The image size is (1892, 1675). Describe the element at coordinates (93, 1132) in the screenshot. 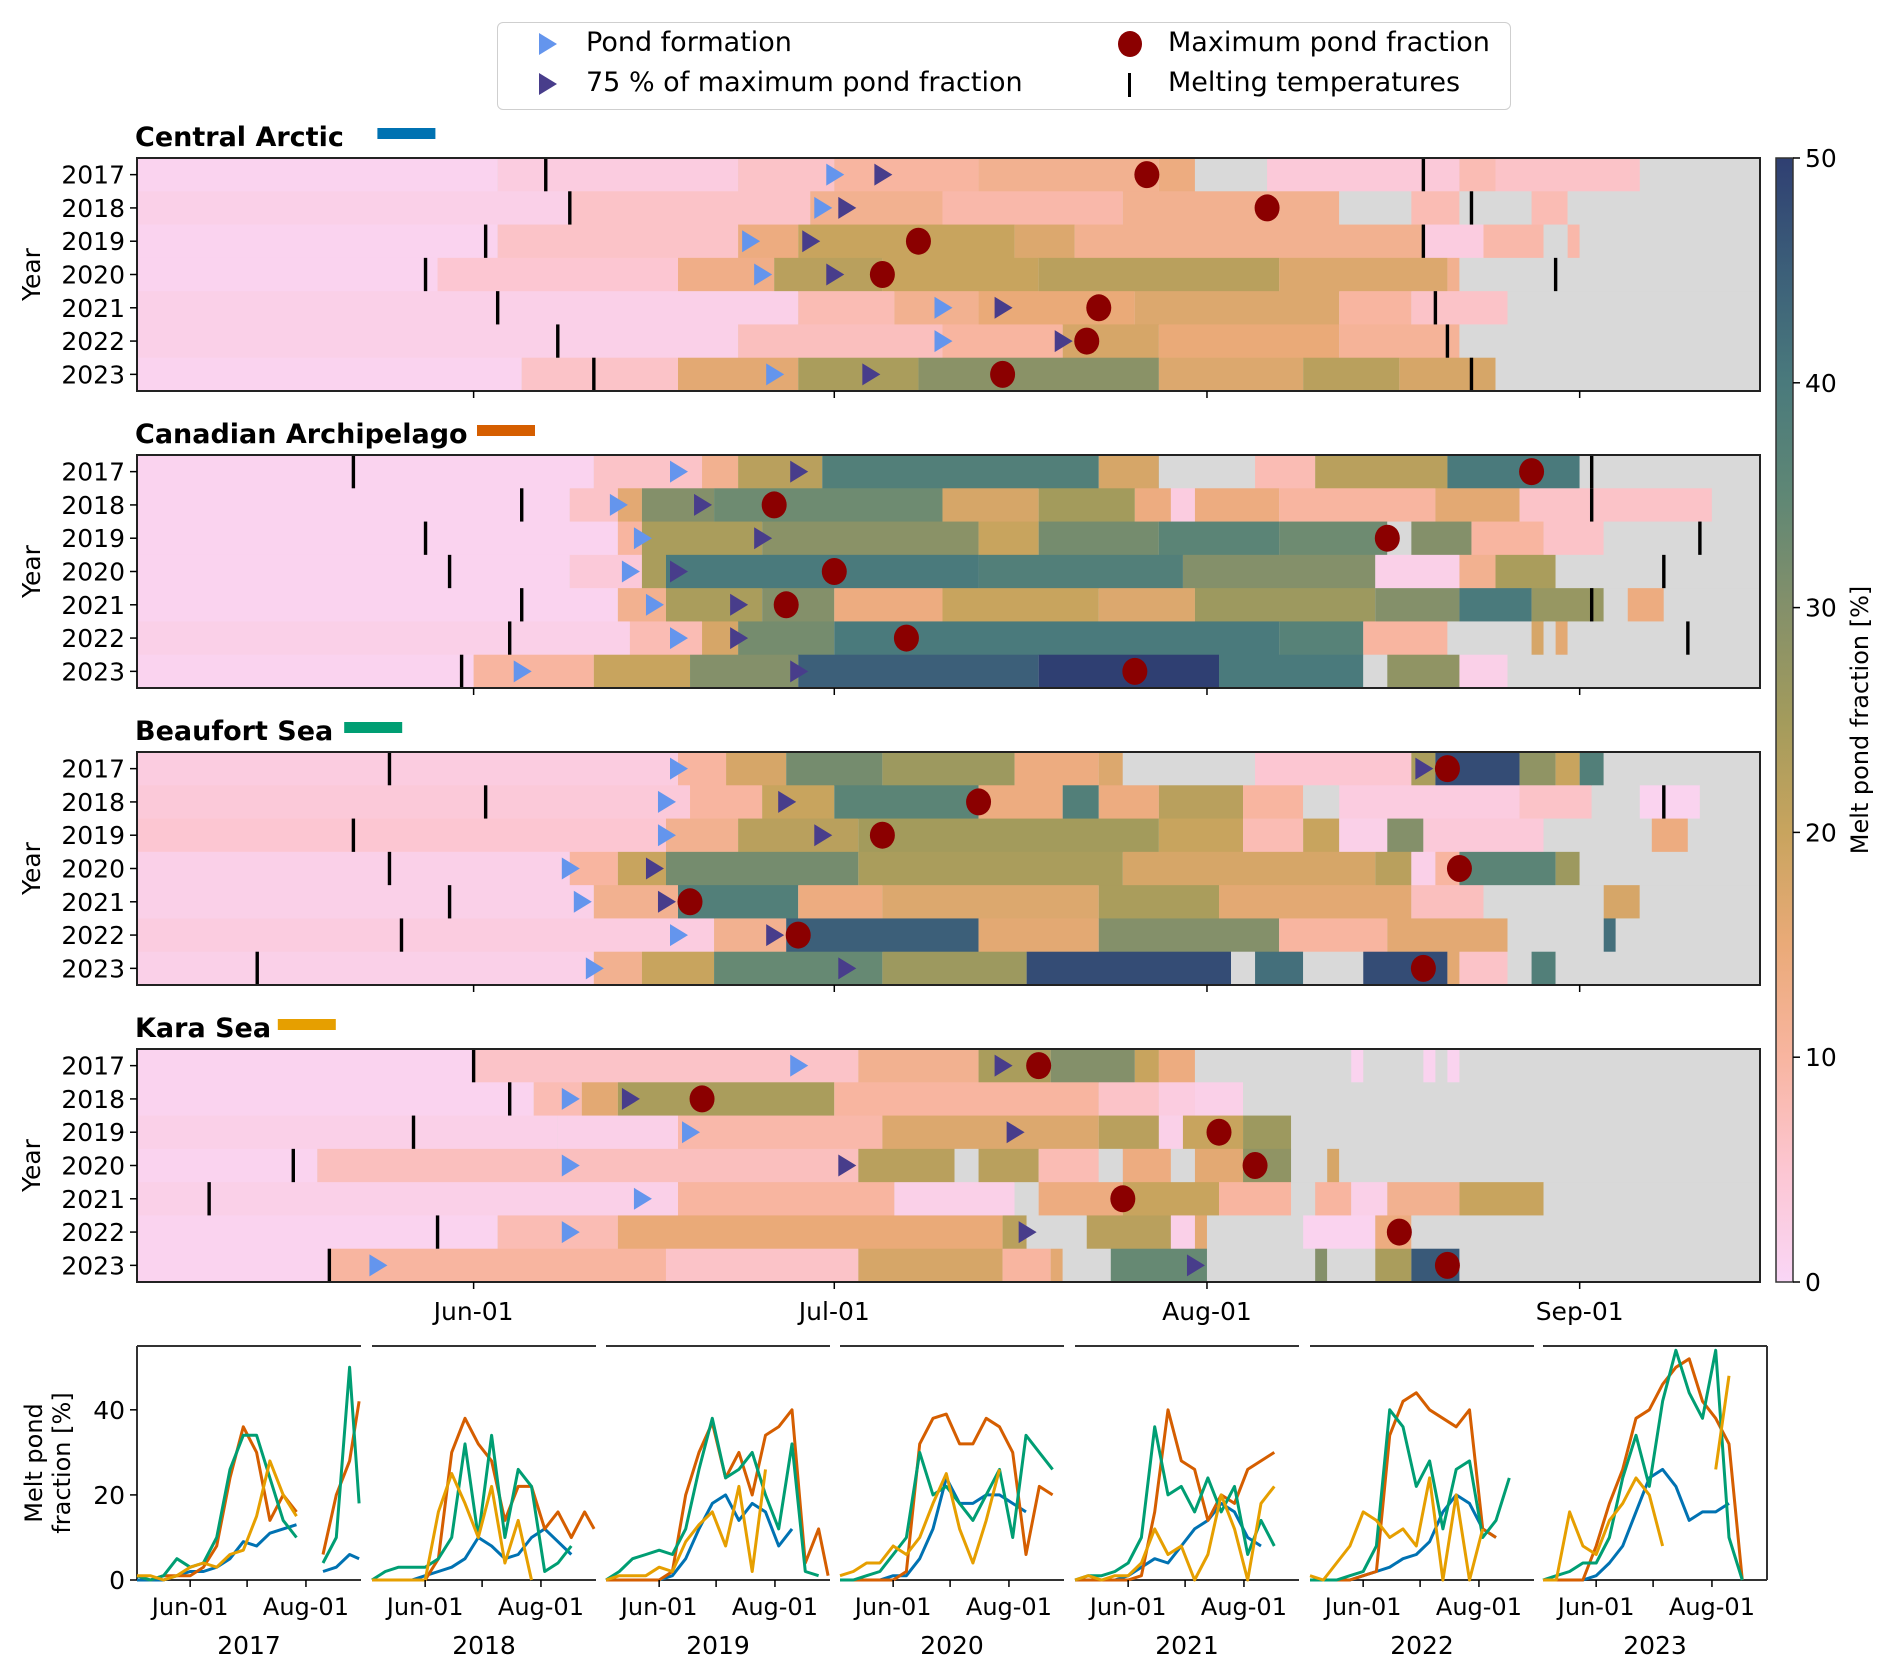

I see `y-tick-label: 2019` at that location.